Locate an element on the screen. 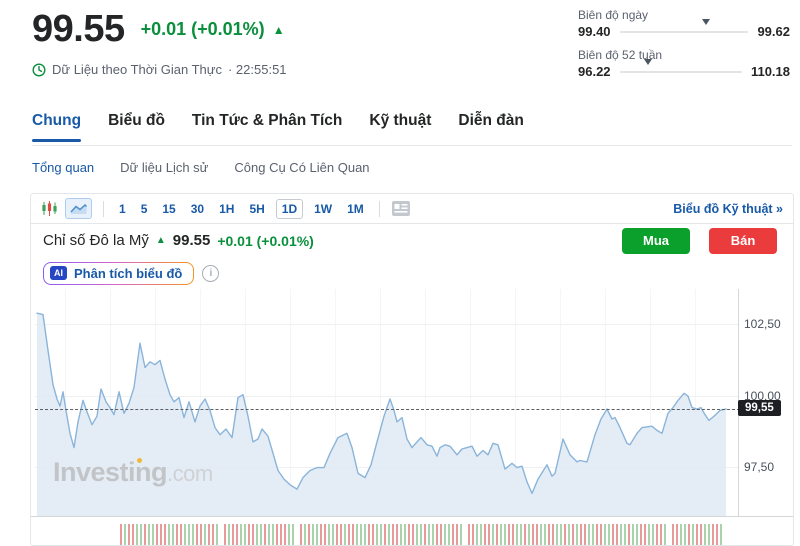 The height and width of the screenshot is (546, 800). day-range-track is located at coordinates (684, 32).